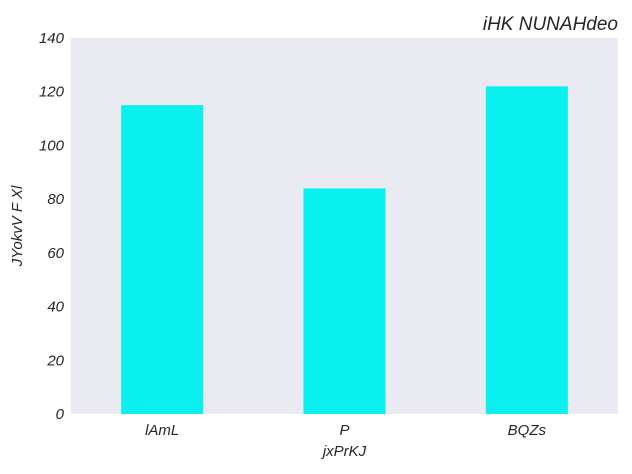  I want to click on y-axis-label: JYokvV F Xl, so click(17, 226).